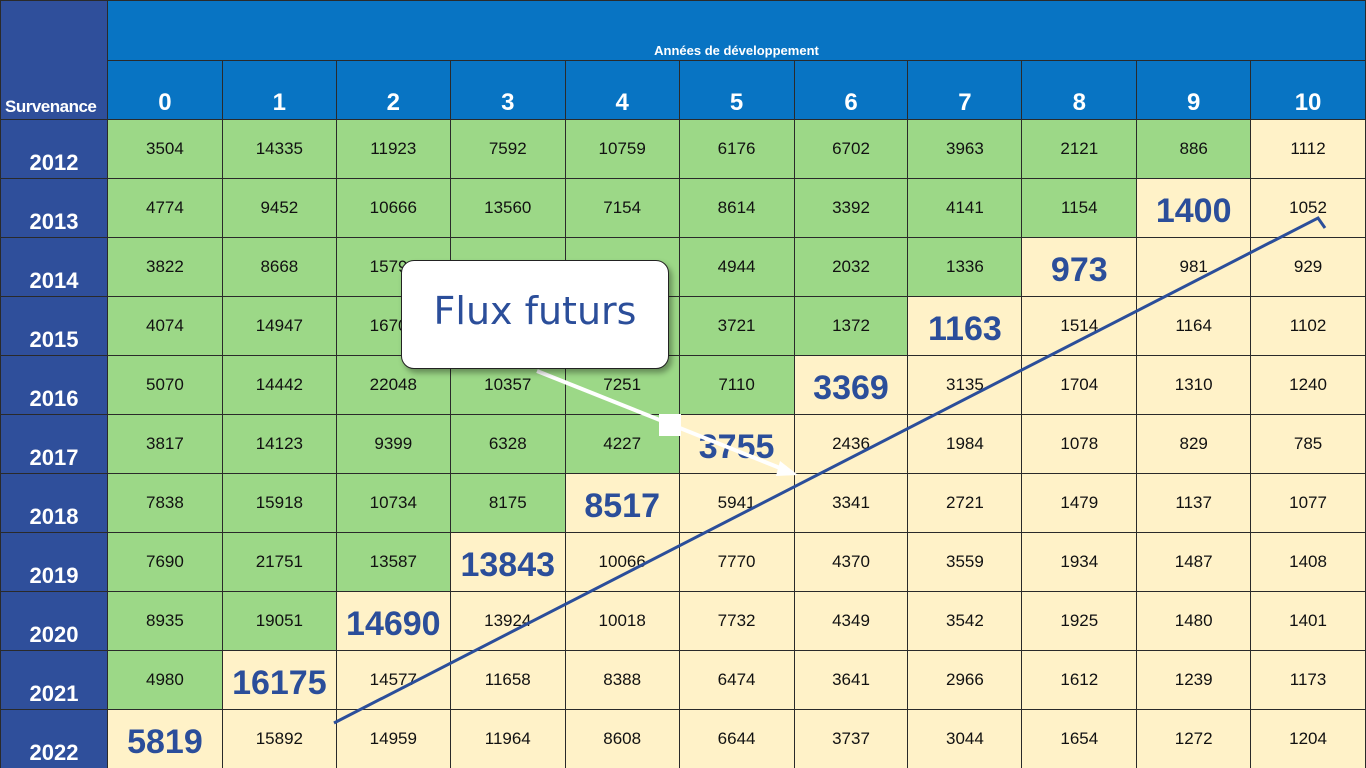 The height and width of the screenshot is (768, 1366). I want to click on table-cell: 14577, so click(393, 680).